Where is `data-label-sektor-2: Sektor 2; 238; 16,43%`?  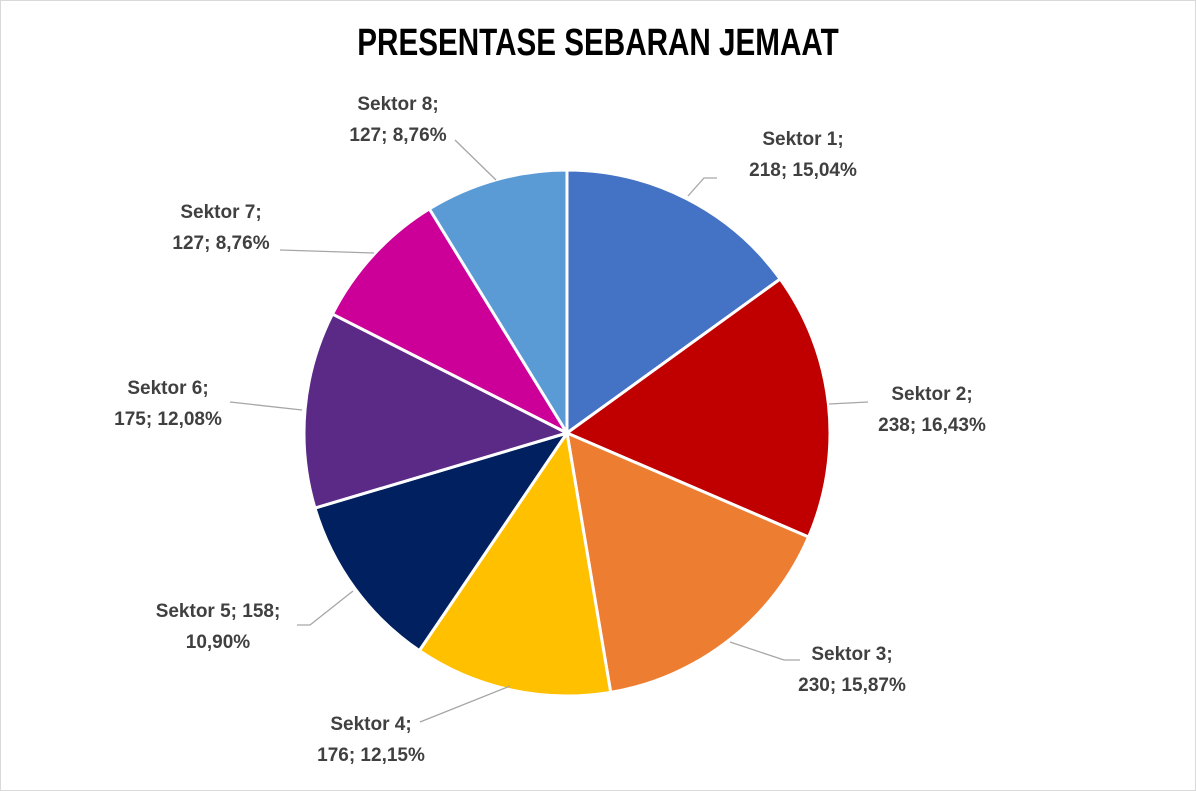 data-label-sektor-2: Sektor 2; 238; 16,43% is located at coordinates (932, 410).